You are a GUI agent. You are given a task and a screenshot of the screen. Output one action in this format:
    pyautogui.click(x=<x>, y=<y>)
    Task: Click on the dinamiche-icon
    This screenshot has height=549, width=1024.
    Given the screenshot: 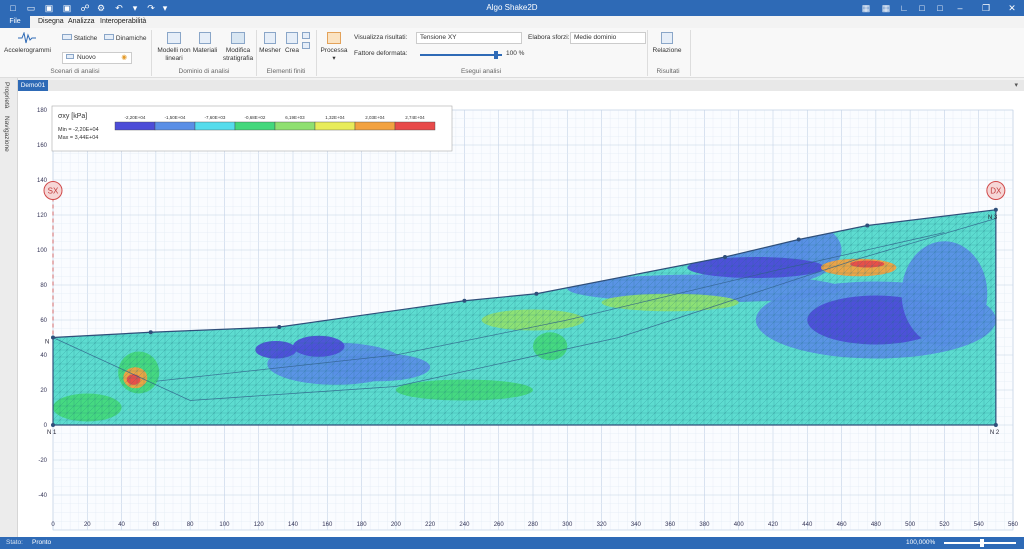 What is the action you would take?
    pyautogui.click(x=109, y=37)
    